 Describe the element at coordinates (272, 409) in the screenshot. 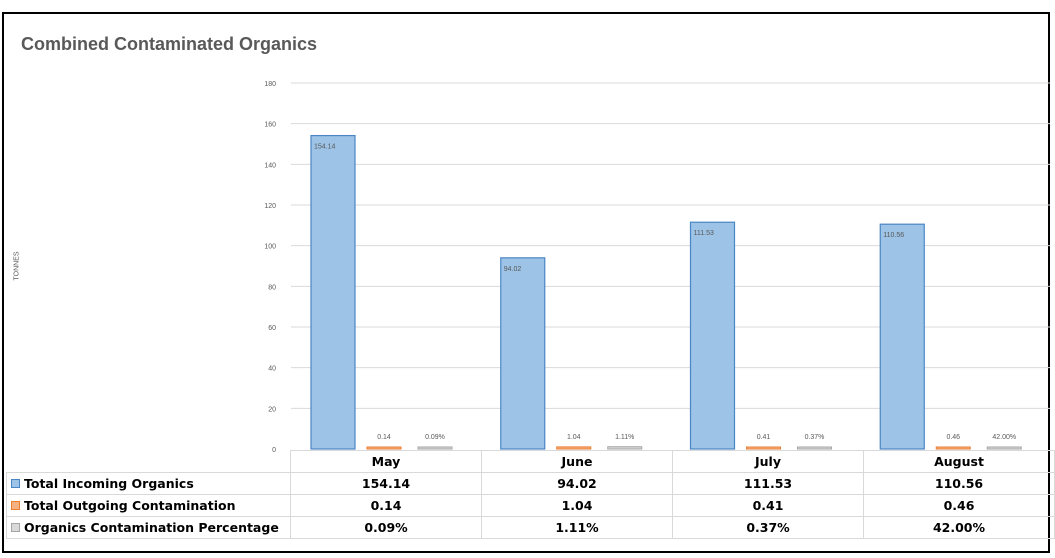

I see `y-tick-label: 20` at that location.